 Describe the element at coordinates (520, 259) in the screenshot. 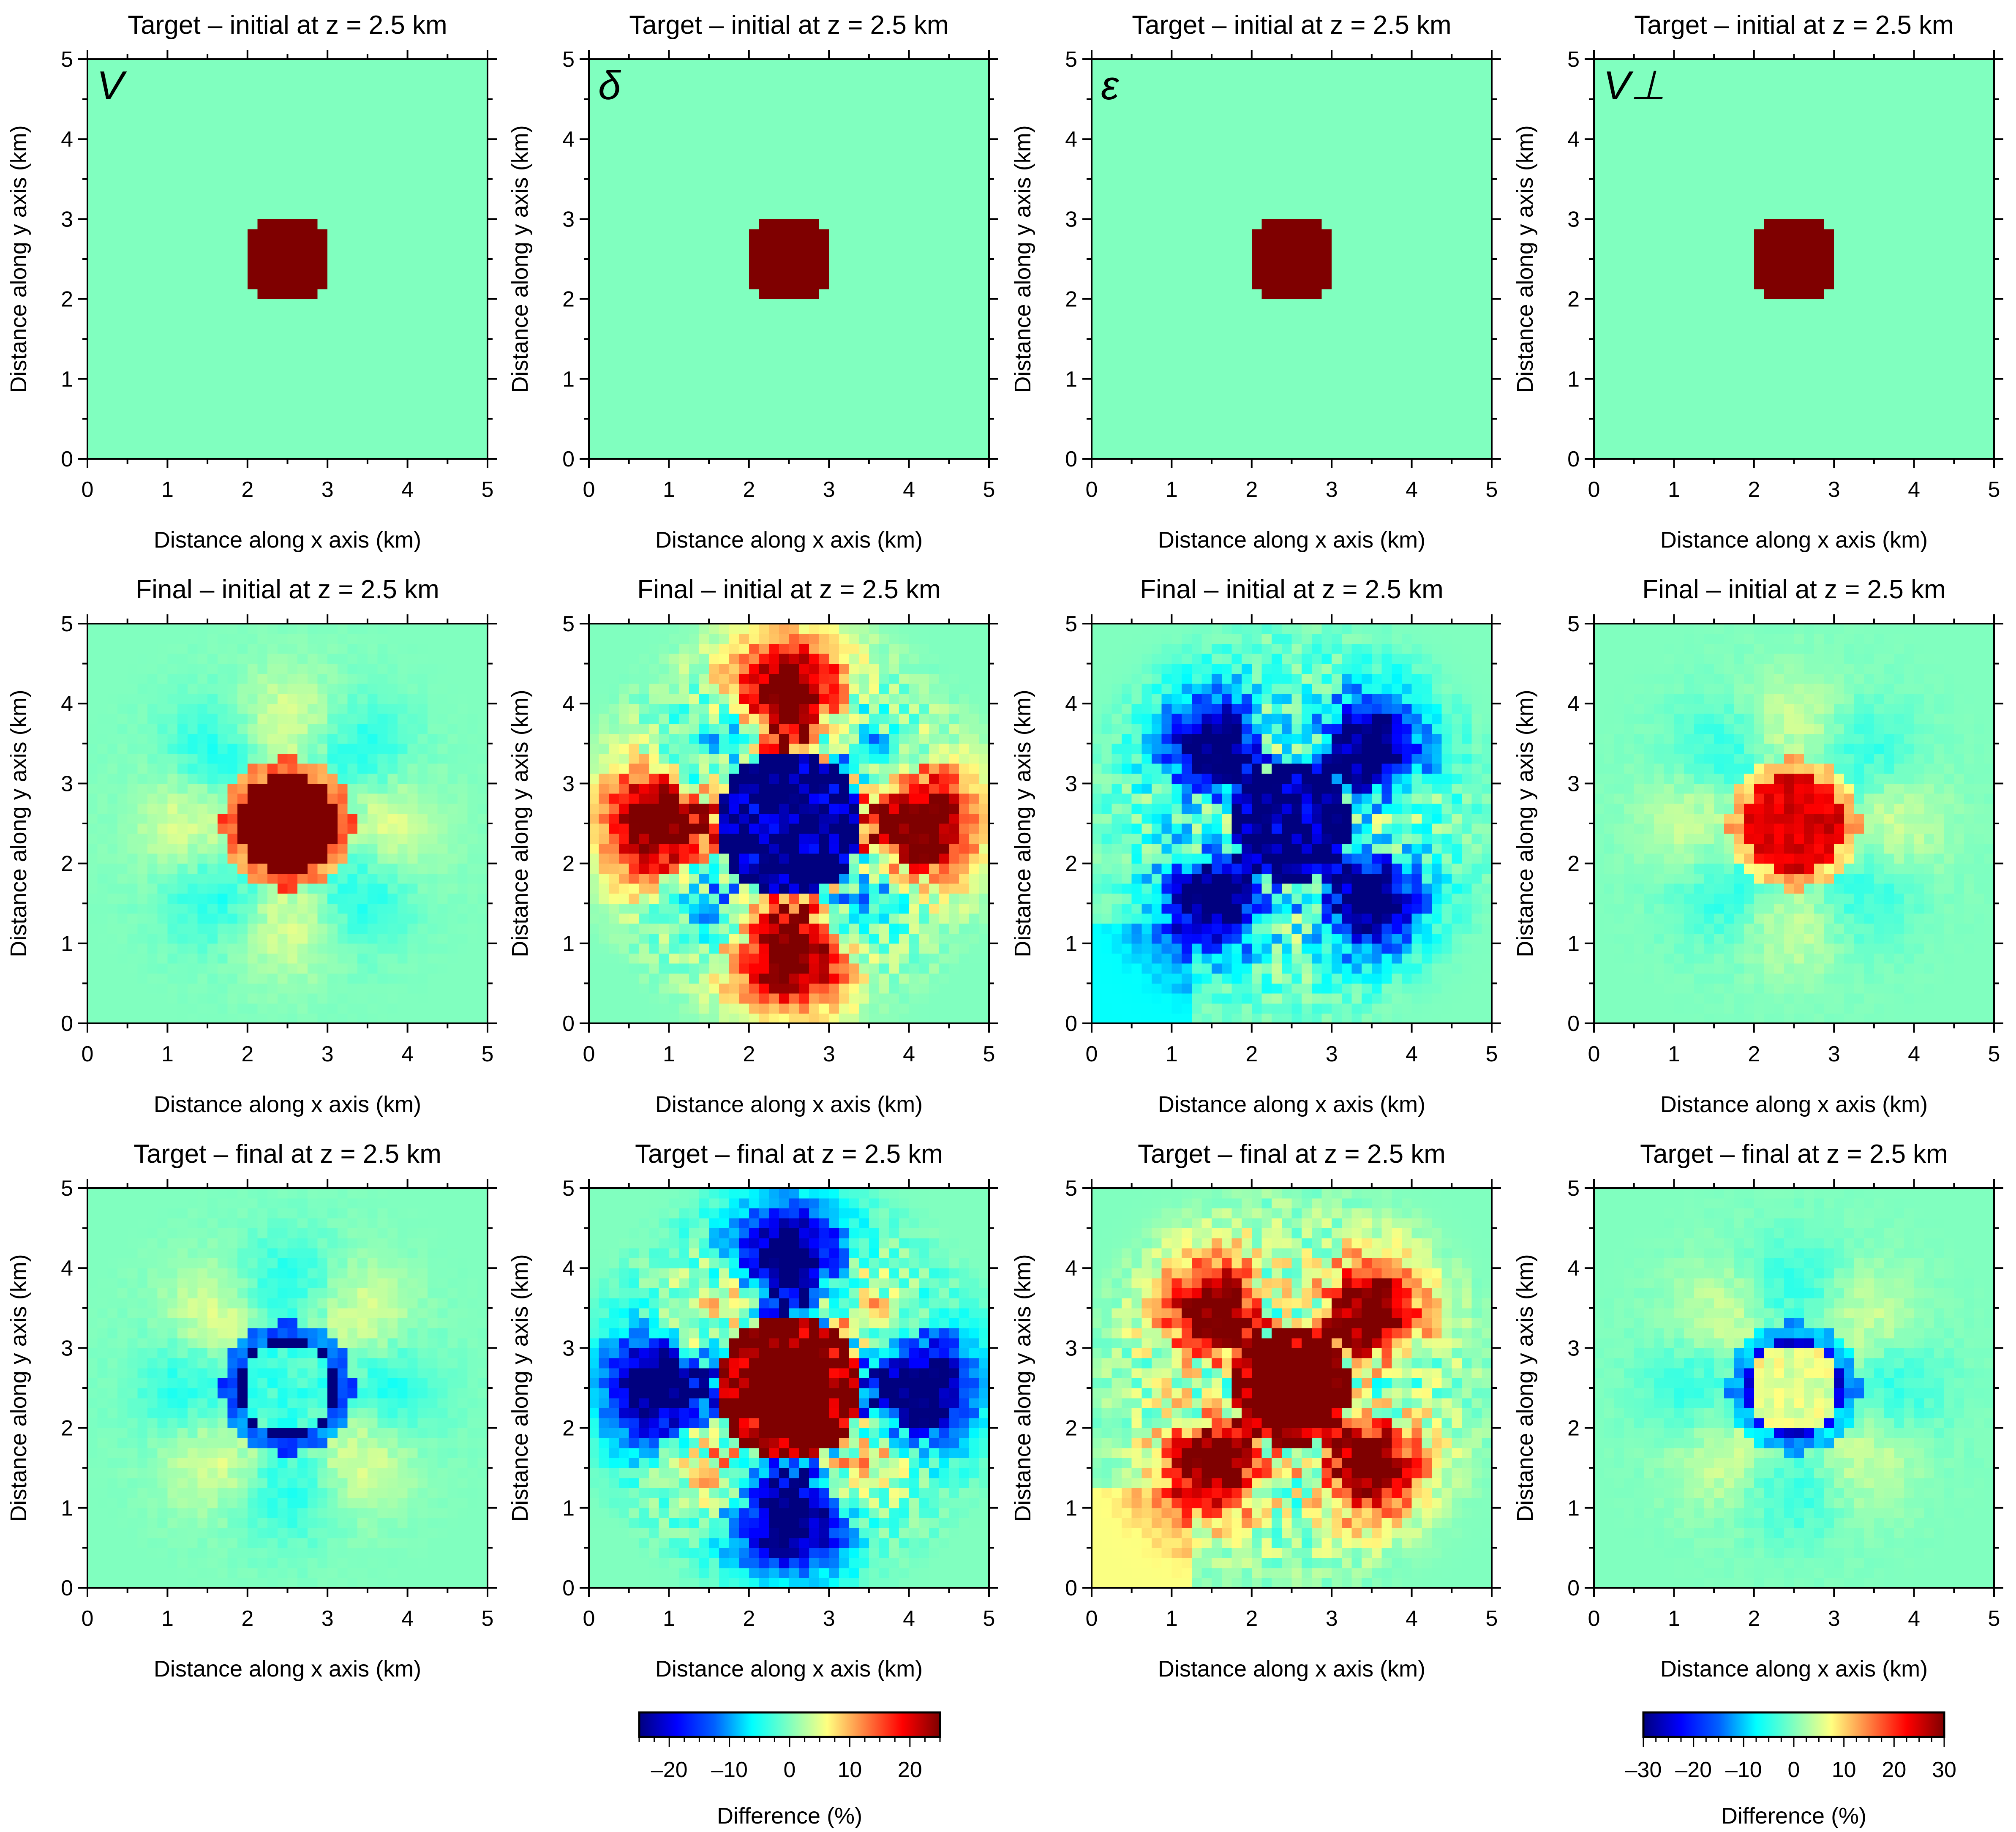

I see `y-axis-label: Distance along y axis (km)` at that location.